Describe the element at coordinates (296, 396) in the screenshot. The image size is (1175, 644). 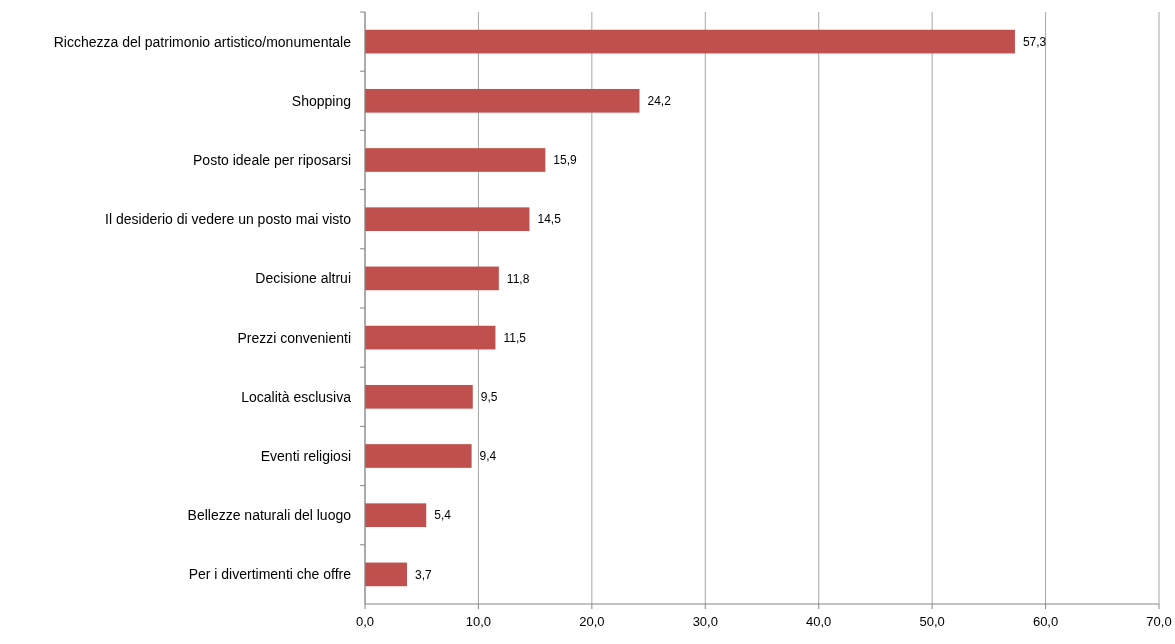
I see `y-tick-label: Località esclusiva` at that location.